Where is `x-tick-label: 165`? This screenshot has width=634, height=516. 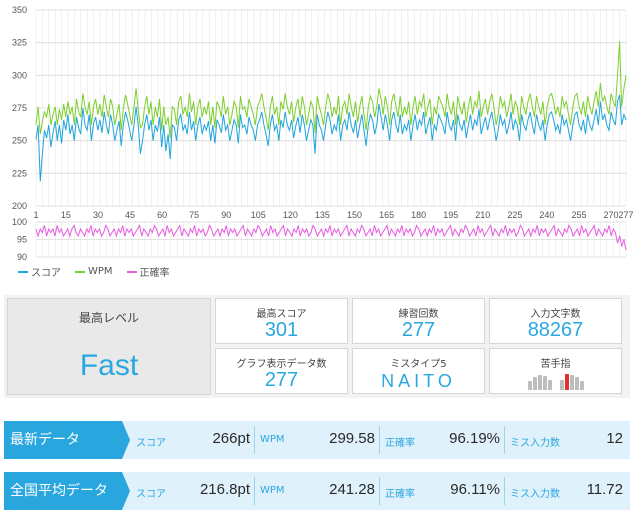 x-tick-label: 165 is located at coordinates (386, 215).